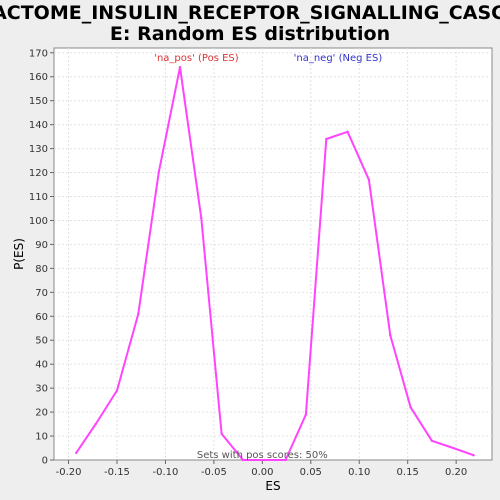 The width and height of the screenshot is (500, 500). What do you see at coordinates (250, 34) in the screenshot?
I see `chart-title-line2: E: Random ES distribution` at bounding box center [250, 34].